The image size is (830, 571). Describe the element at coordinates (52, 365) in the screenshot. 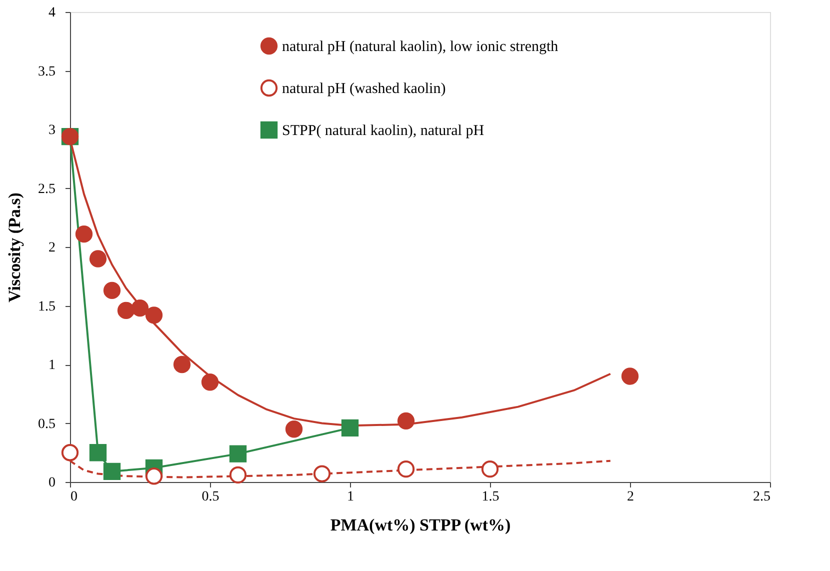

I see `y-tick-label: 1` at that location.